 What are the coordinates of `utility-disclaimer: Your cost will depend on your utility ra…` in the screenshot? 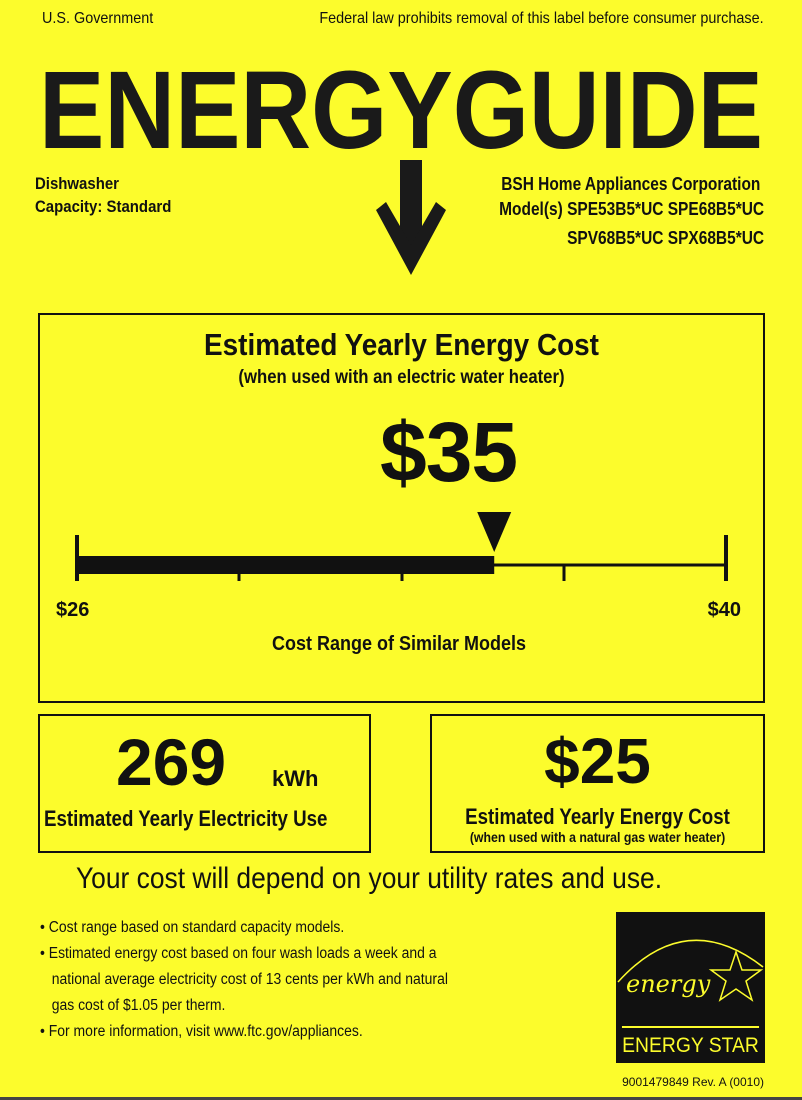 It's located at (369, 878).